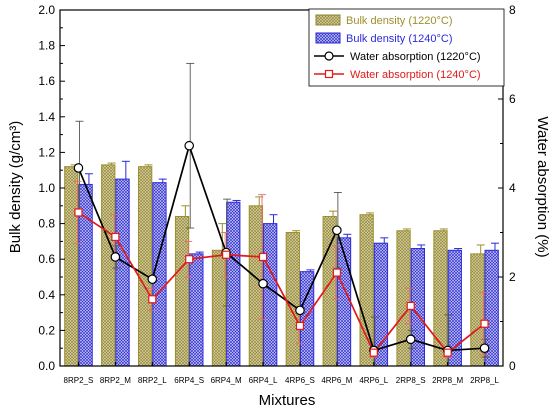 The height and width of the screenshot is (412, 550). What do you see at coordinates (263, 380) in the screenshot?
I see `x-tick-label: 6RP4_L` at bounding box center [263, 380].